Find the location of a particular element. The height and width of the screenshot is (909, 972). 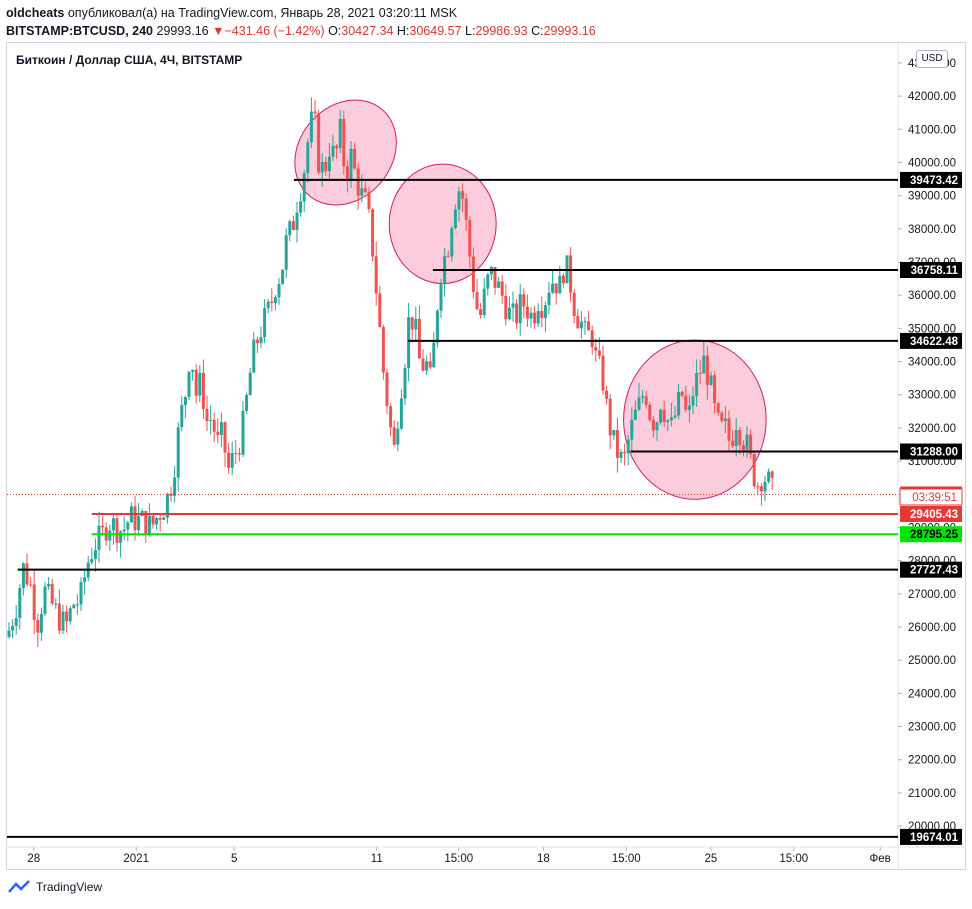

author-name: oldcheats is located at coordinates (35, 13).